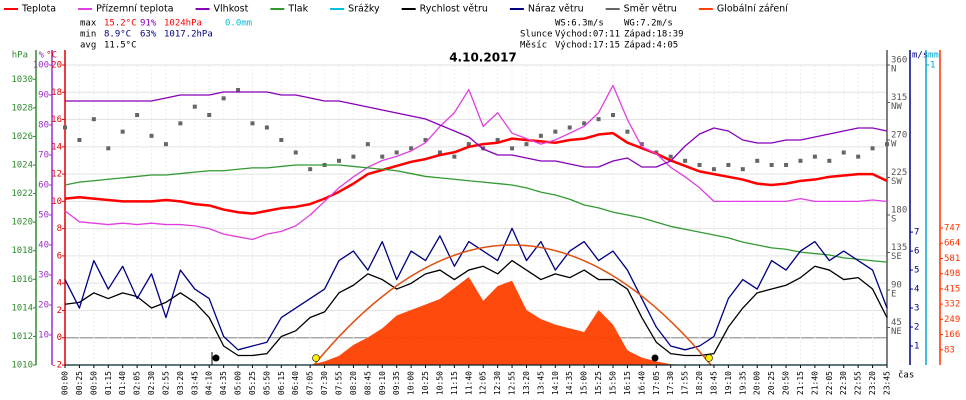 This screenshot has height=400, width=966. Describe the element at coordinates (858, 383) in the screenshot. I see `x-tick-label: 22:55` at that location.